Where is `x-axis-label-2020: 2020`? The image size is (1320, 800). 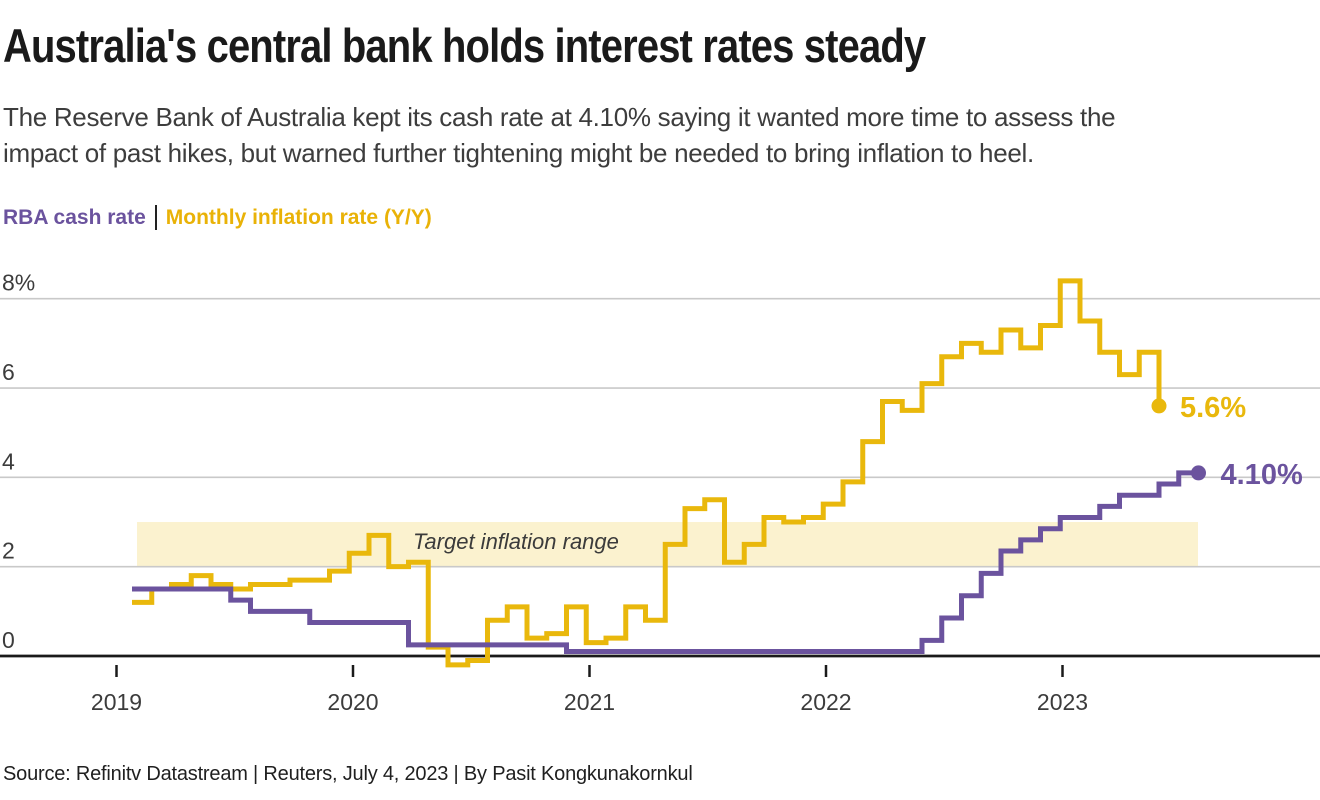
x-axis-label-2020: 2020 is located at coordinates (352, 702).